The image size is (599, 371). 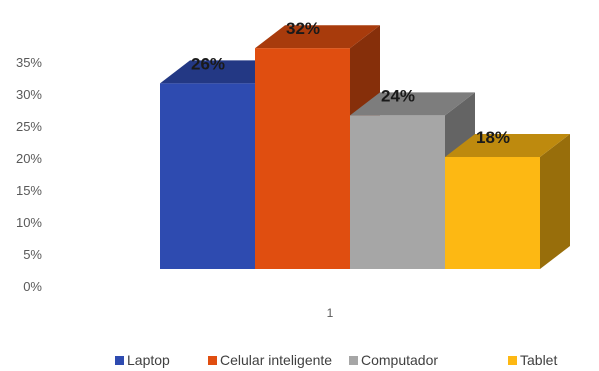 I want to click on data-label: 32%, so click(x=303, y=28).